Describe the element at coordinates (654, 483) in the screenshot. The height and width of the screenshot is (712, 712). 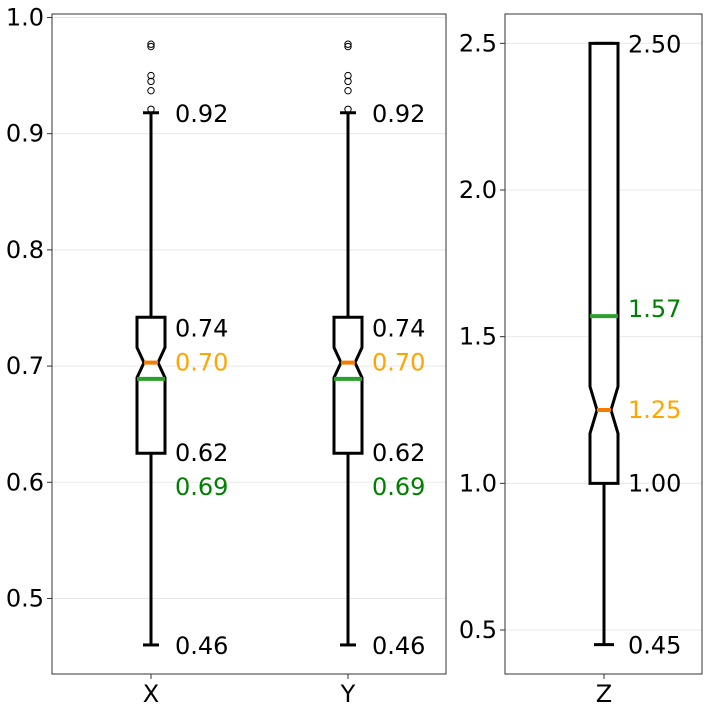
I see `q1-label: 1.00` at that location.